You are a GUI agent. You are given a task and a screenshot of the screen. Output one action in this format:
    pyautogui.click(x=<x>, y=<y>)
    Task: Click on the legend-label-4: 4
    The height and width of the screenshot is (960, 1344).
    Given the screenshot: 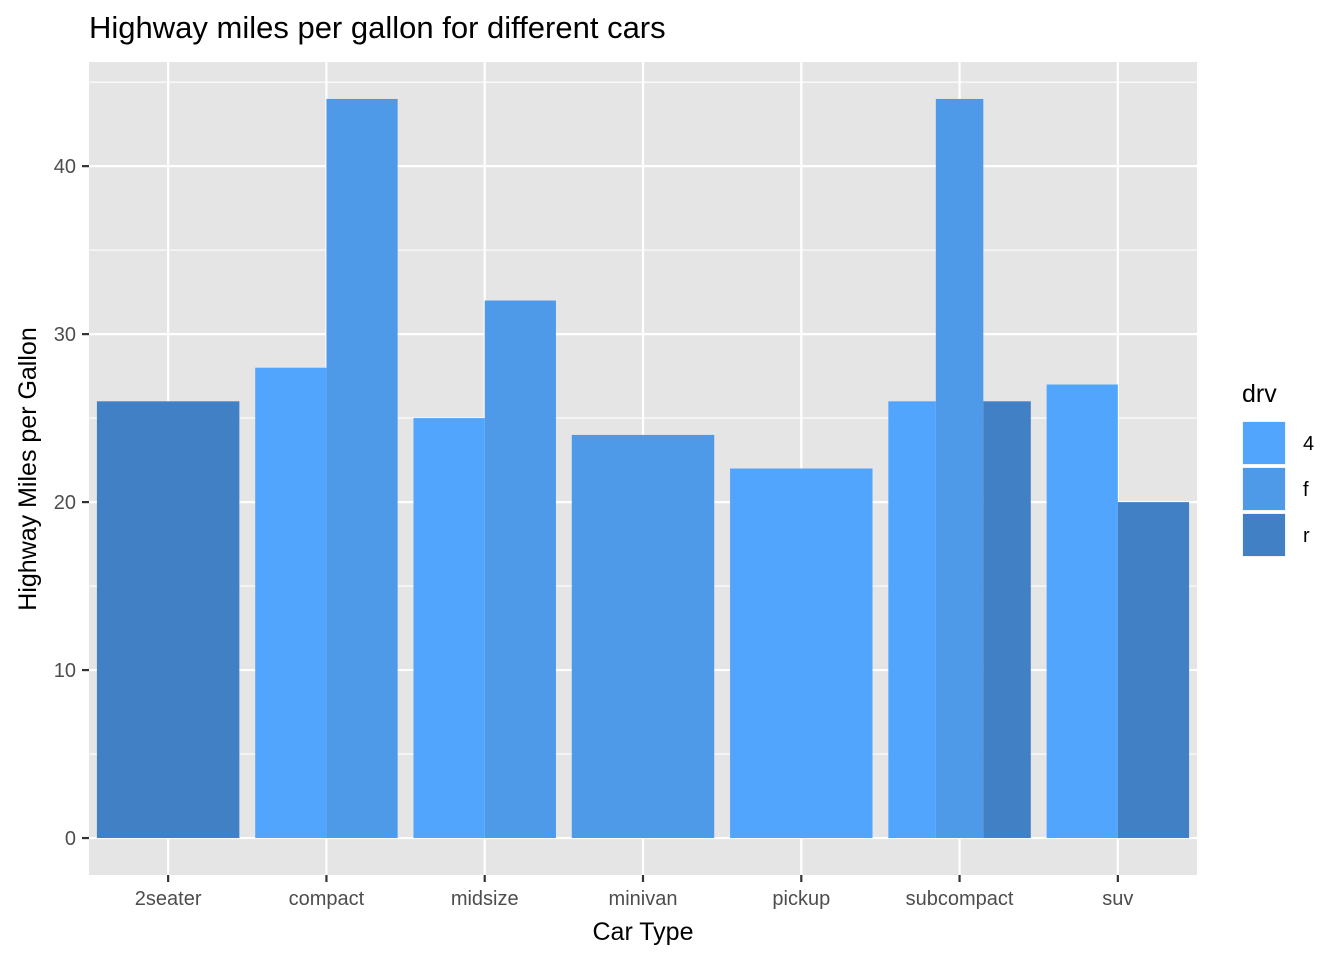 What is the action you would take?
    pyautogui.click(x=1308, y=444)
    